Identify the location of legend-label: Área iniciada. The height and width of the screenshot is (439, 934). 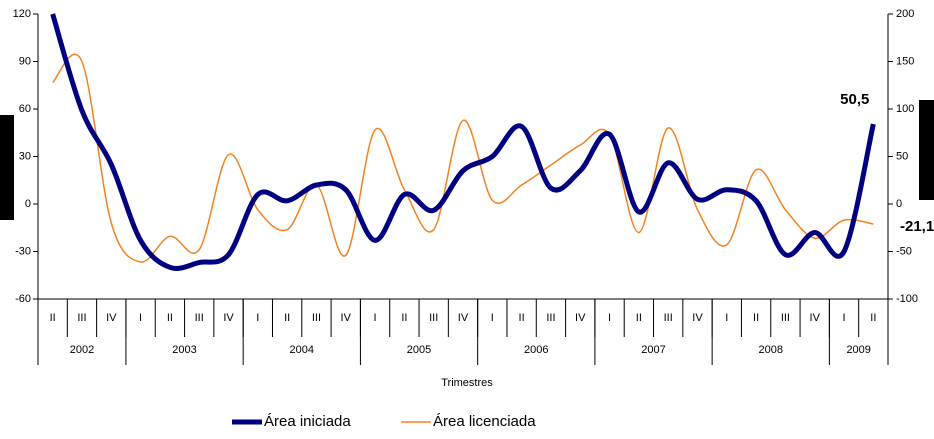
(307, 421).